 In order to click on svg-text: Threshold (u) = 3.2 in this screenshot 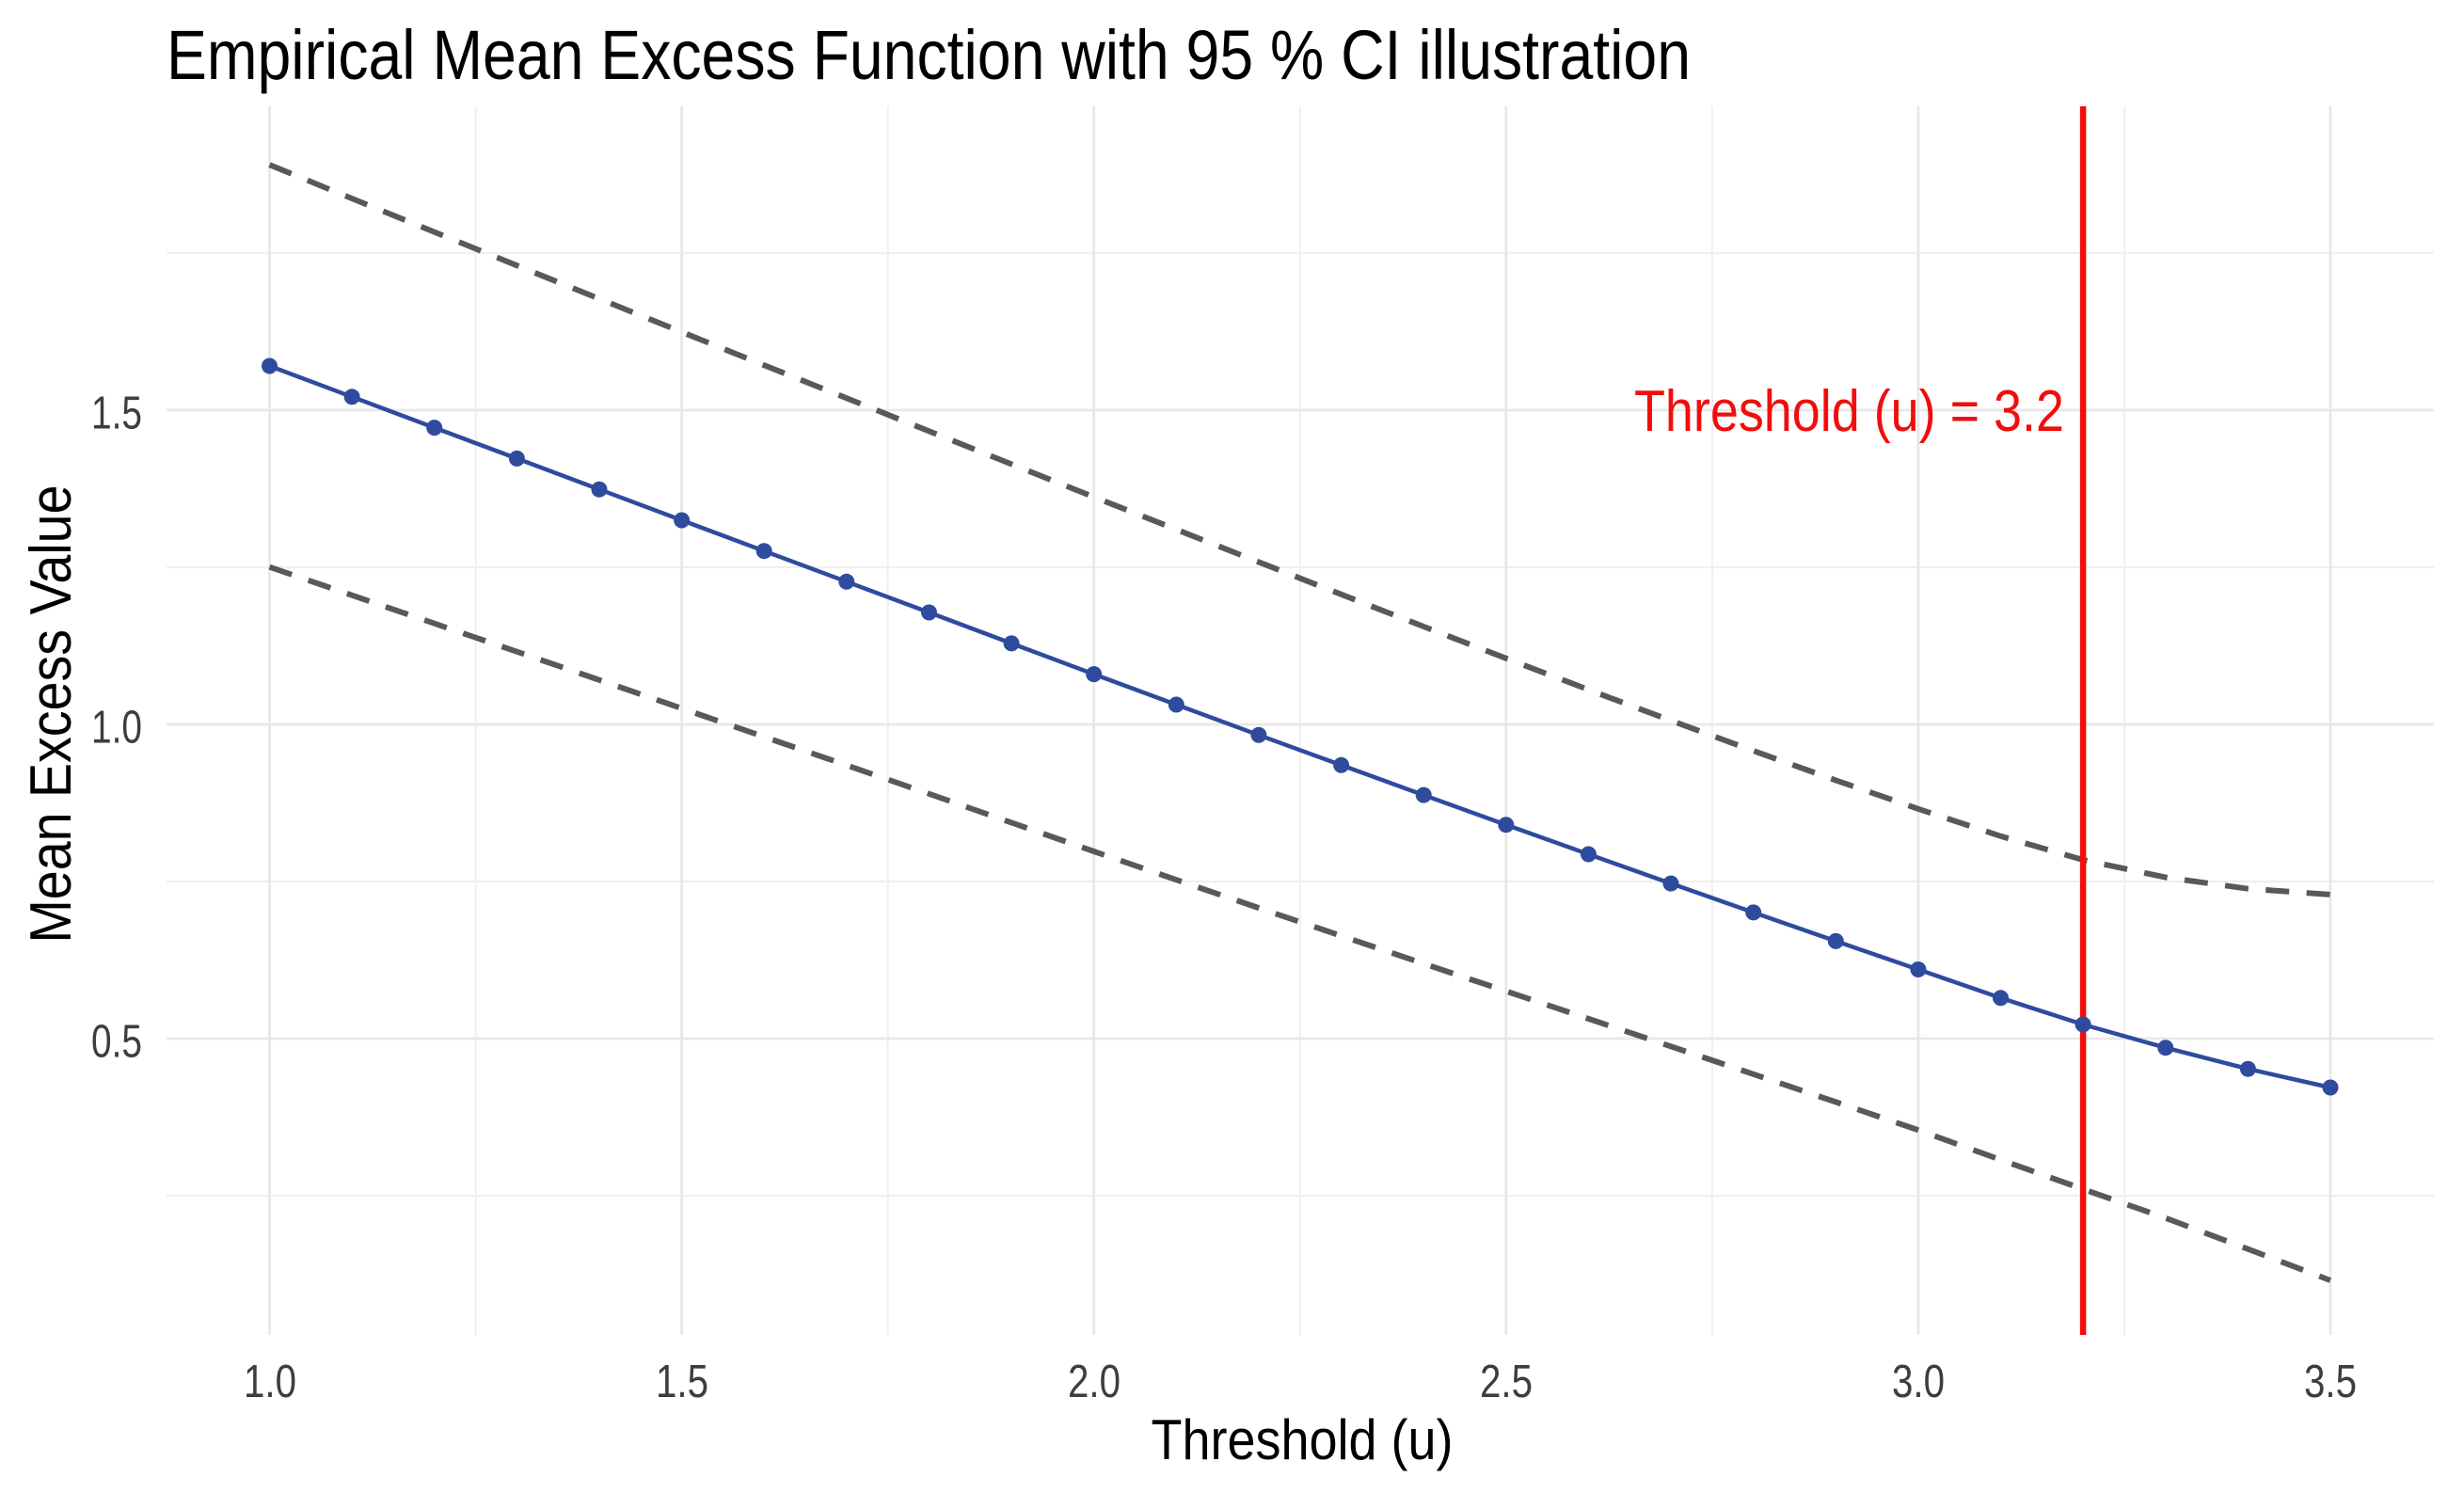, I will do `click(1849, 411)`.